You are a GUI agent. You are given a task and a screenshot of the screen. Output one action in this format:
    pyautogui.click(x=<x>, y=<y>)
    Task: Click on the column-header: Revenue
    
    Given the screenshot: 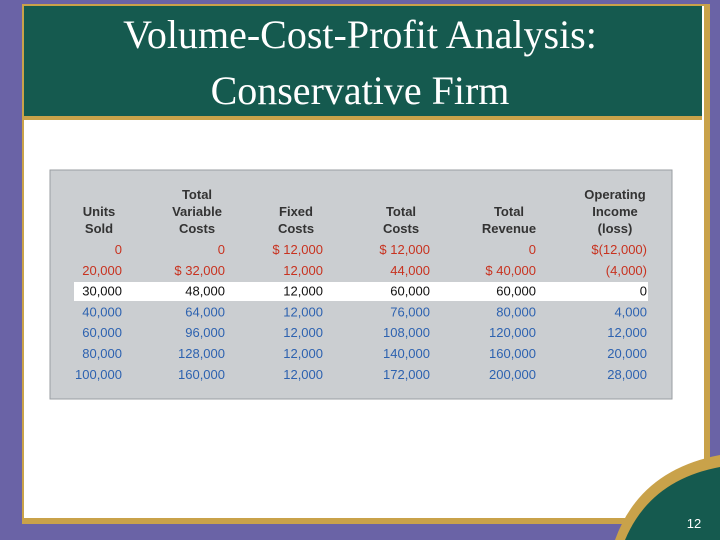 What is the action you would take?
    pyautogui.click(x=509, y=228)
    